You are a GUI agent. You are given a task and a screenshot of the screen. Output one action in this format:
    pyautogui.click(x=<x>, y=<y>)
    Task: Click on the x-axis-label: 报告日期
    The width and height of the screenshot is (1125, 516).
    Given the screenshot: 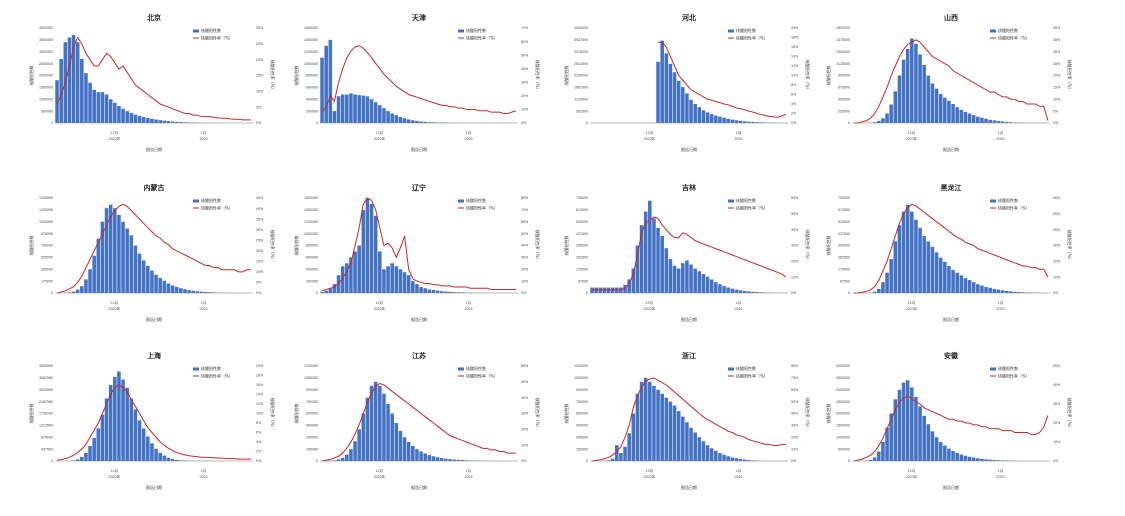 What is the action you would take?
    pyautogui.click(x=154, y=149)
    